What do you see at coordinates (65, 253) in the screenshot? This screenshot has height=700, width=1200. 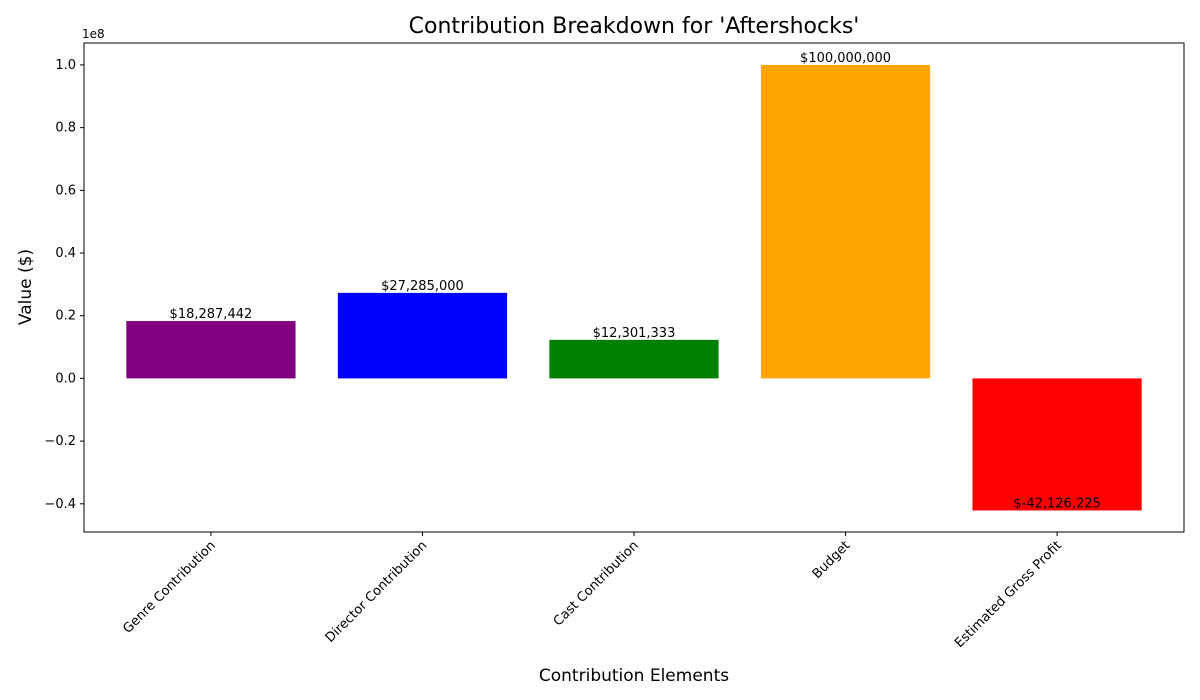 I see `y-tick-label: 0.4` at bounding box center [65, 253].